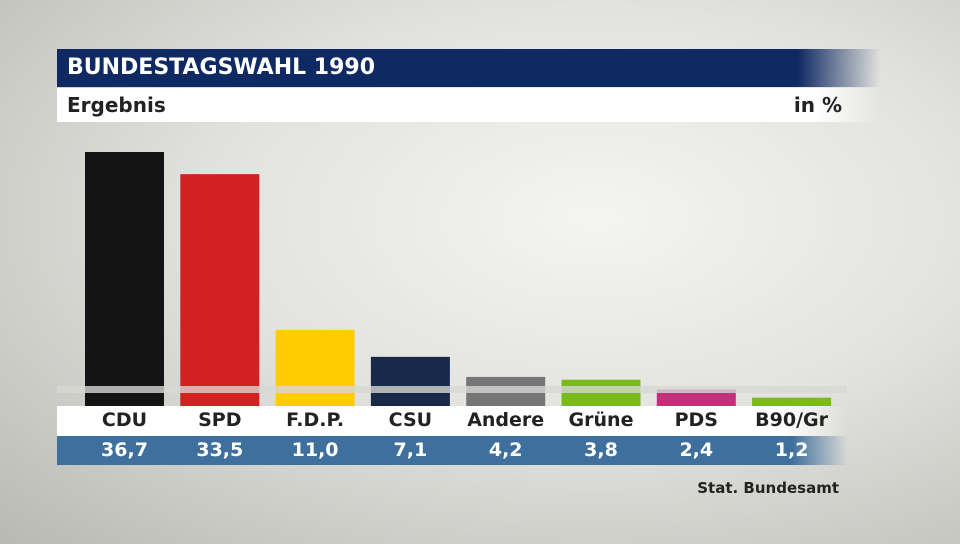  What do you see at coordinates (696, 420) in the screenshot?
I see `category-label: PDS` at bounding box center [696, 420].